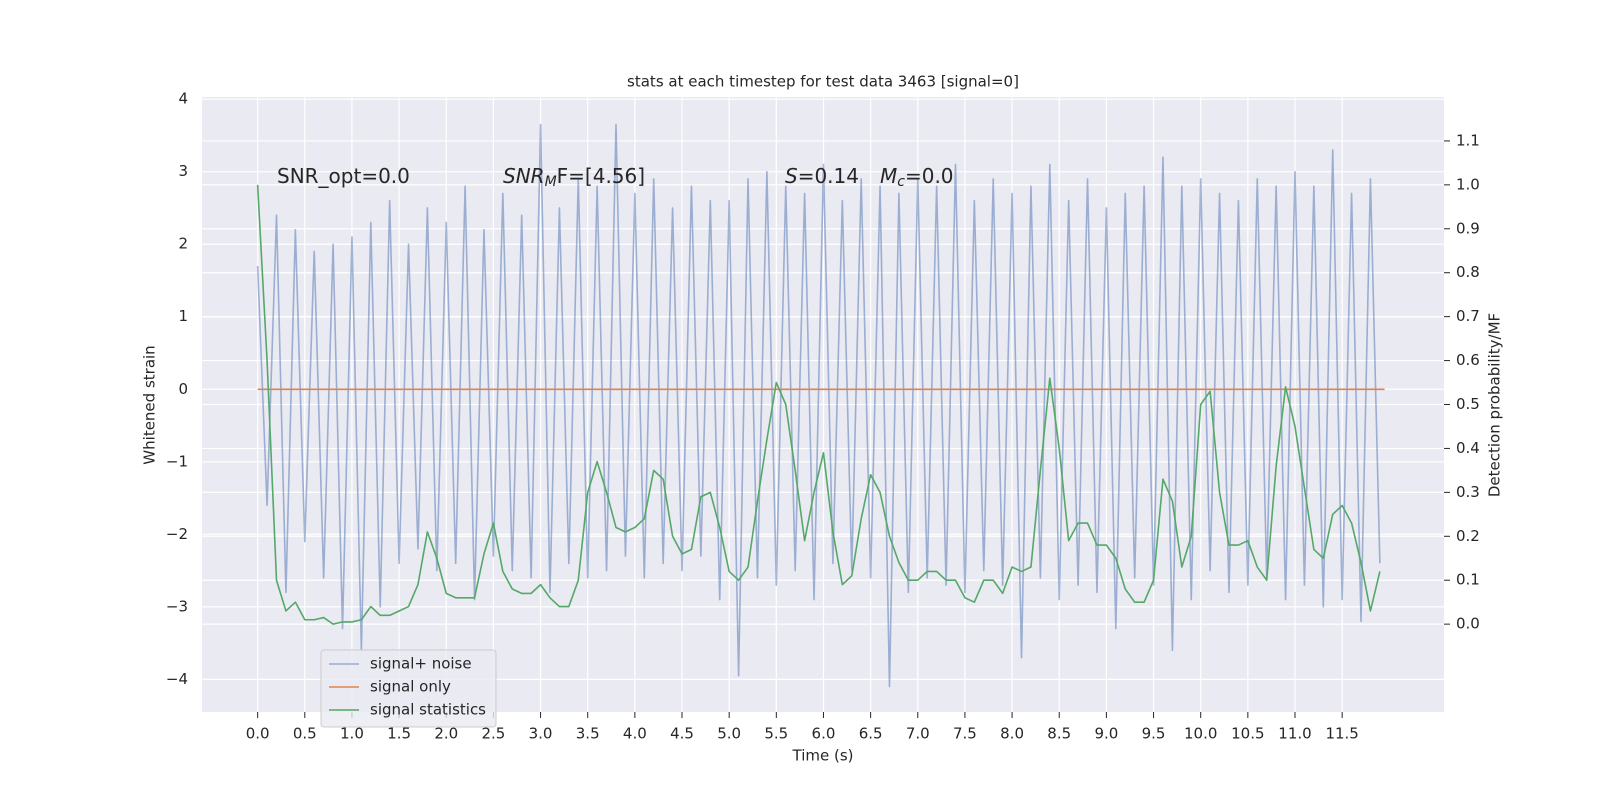 The width and height of the screenshot is (1600, 800). I want to click on x-tick-label: 1.5, so click(399, 734).